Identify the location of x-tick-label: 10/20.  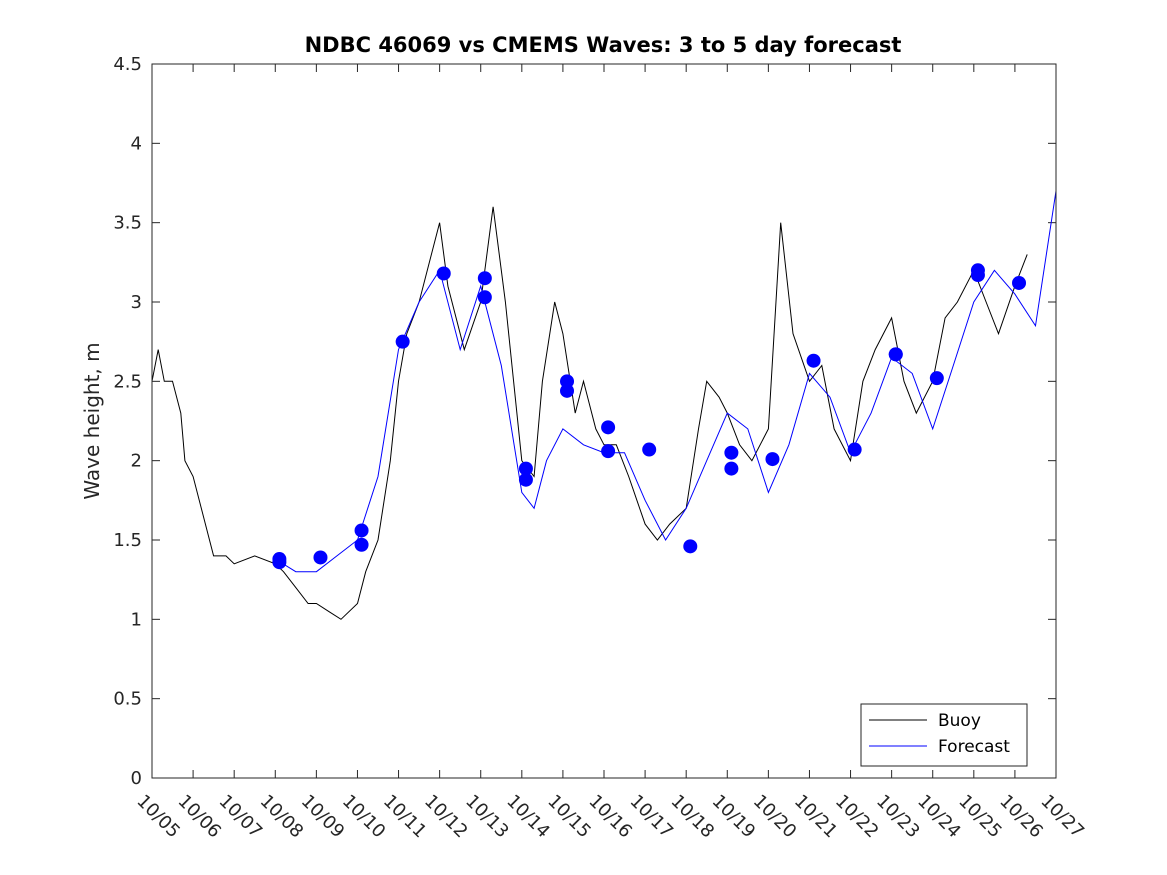
(775, 817).